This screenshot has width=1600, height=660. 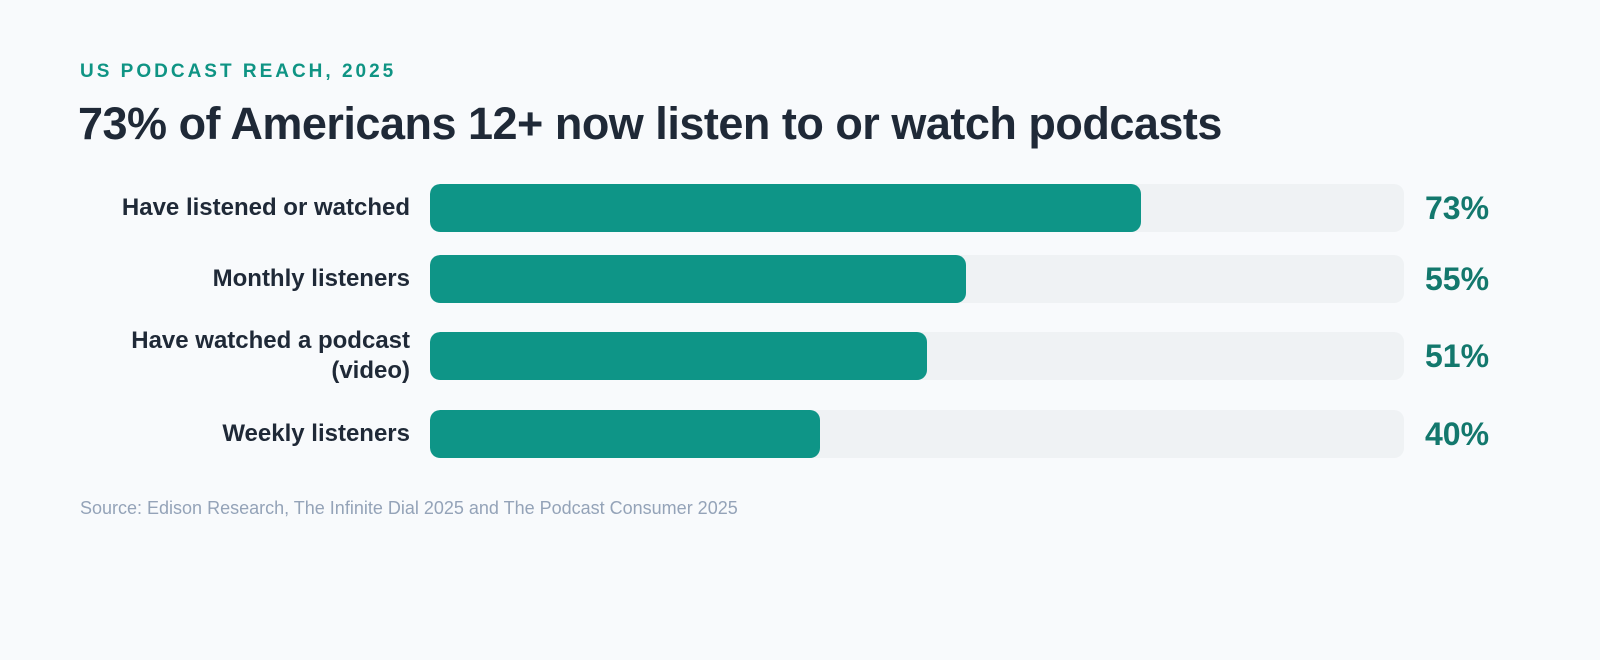 I want to click on value-label: 73%, so click(x=1457, y=208).